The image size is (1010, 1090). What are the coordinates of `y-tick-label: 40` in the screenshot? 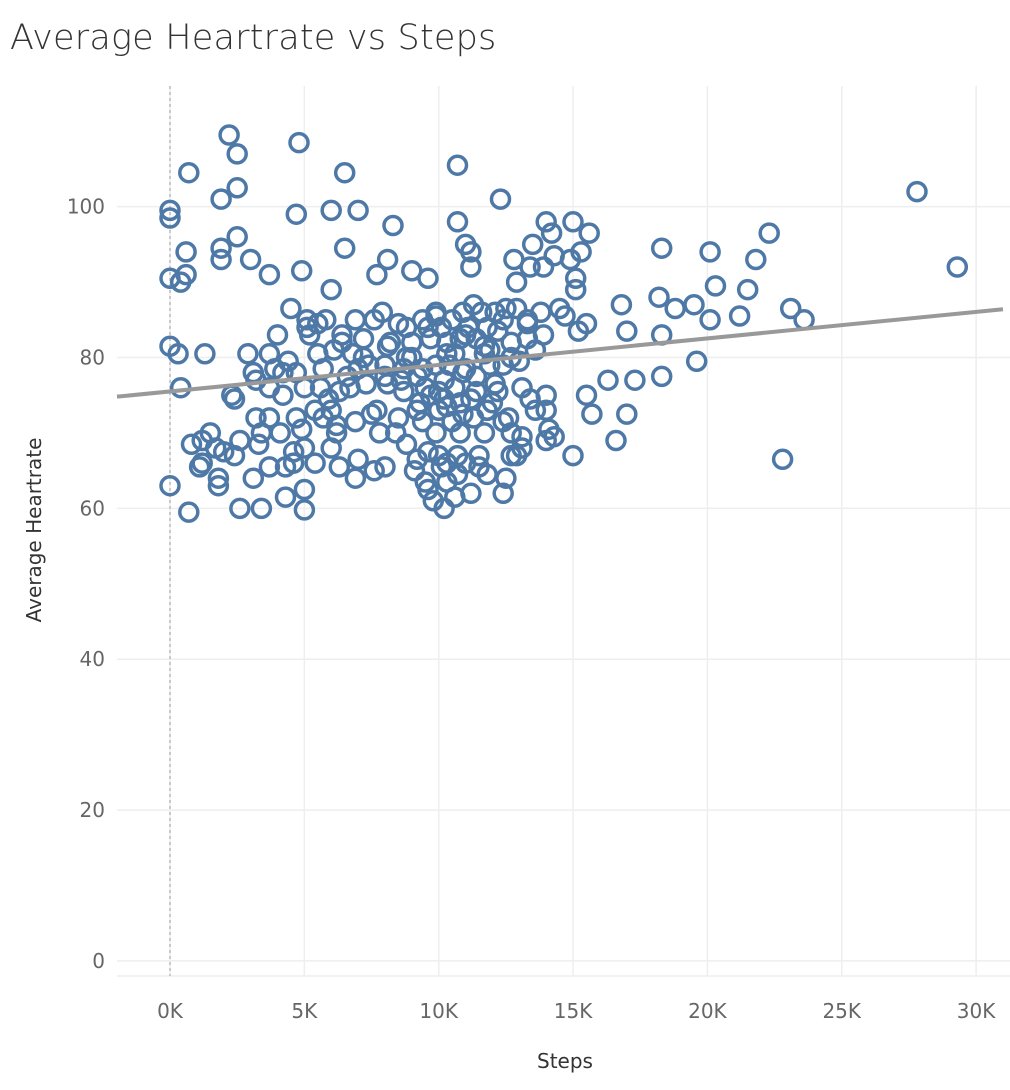 It's located at (92, 659).